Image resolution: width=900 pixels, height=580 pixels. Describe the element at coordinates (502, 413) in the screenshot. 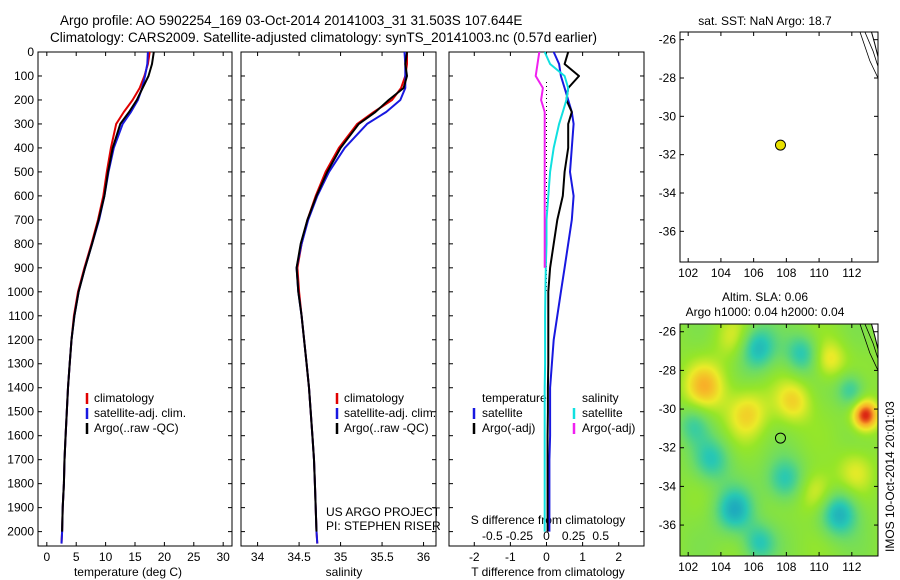

I see `legend-t-satellite: satellite` at that location.